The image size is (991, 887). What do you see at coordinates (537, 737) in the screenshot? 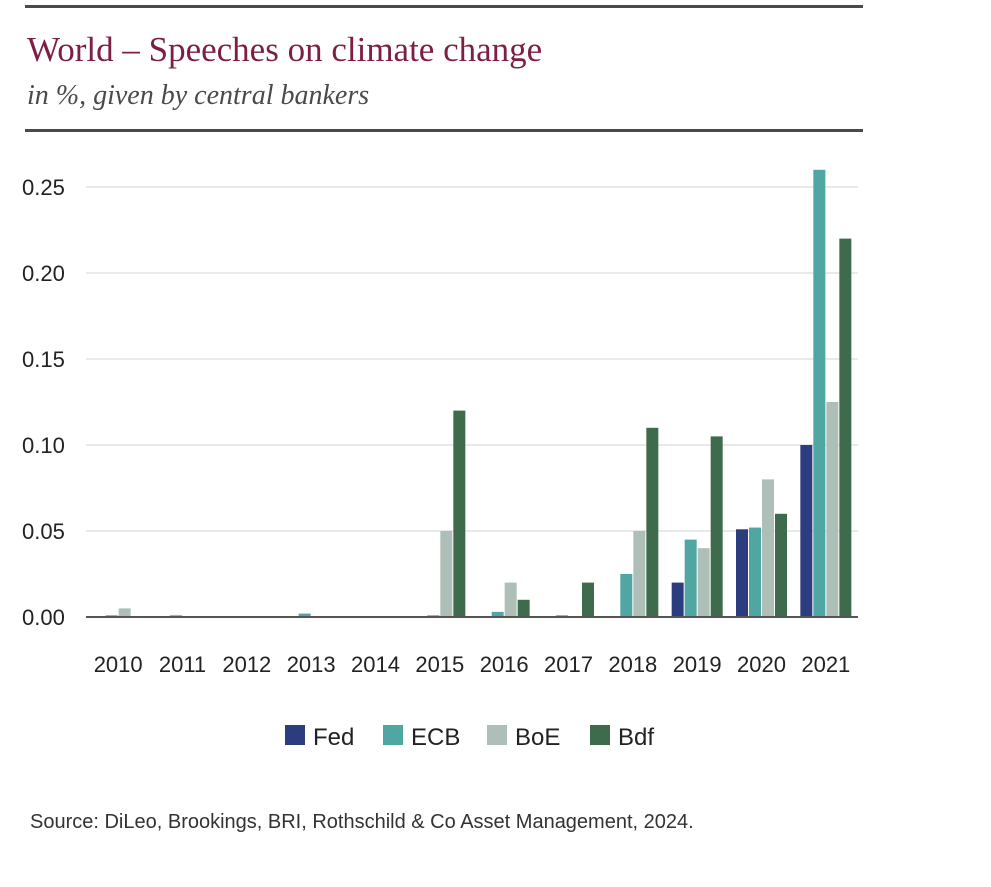
I see `legend-label-boe: BoE` at bounding box center [537, 737].